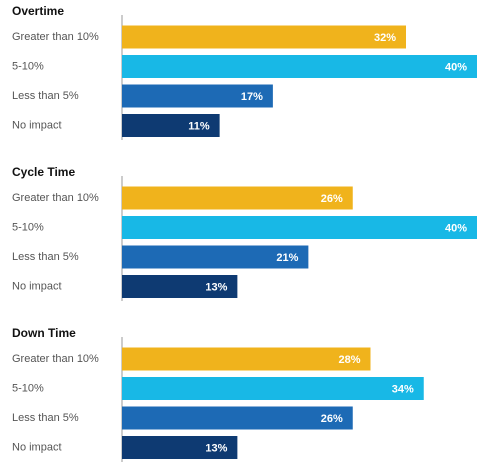 The image size is (487, 475). What do you see at coordinates (43, 172) in the screenshot?
I see `chart-title: Cycle Time` at bounding box center [43, 172].